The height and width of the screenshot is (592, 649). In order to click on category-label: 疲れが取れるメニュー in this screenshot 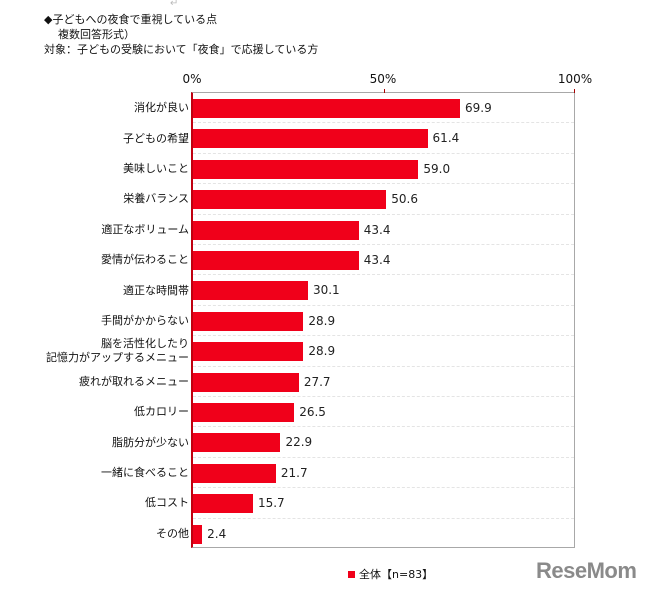, I will do `click(134, 382)`.